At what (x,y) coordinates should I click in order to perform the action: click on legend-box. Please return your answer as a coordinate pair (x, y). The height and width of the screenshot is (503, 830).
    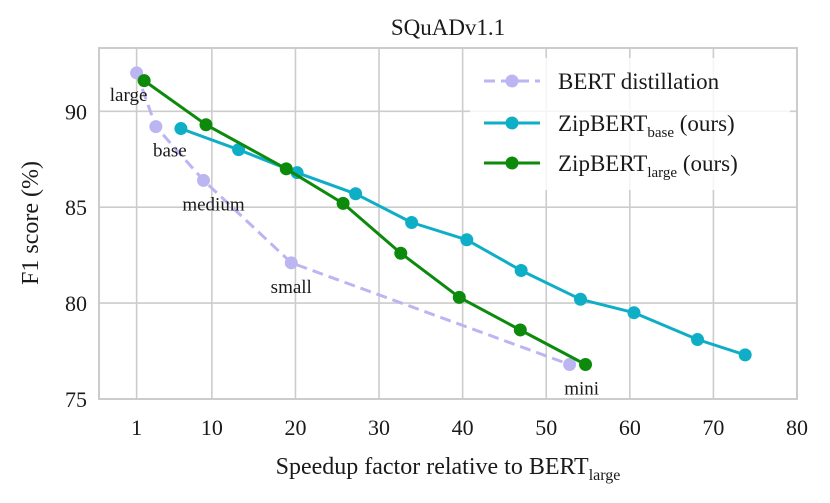
    Looking at the image, I should click on (630, 124).